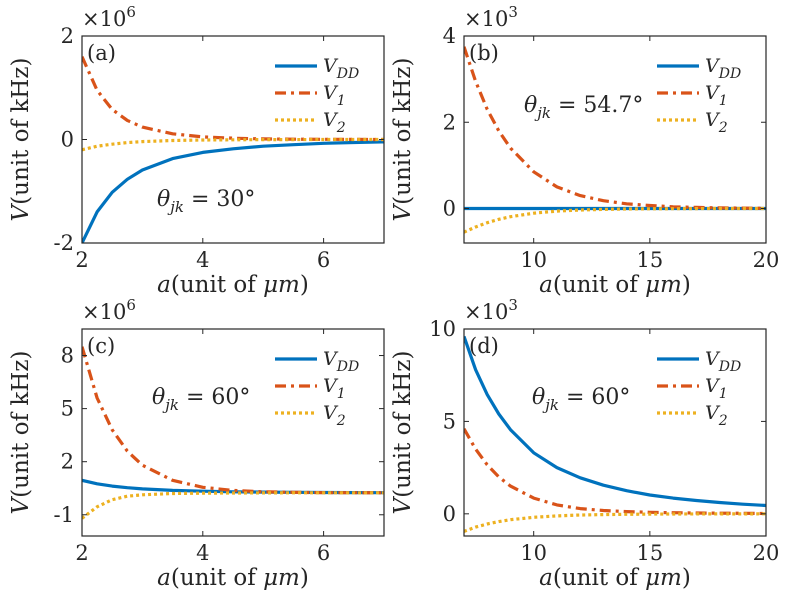 This screenshot has height=602, width=789. I want to click on panel-label: (b), so click(484, 53).